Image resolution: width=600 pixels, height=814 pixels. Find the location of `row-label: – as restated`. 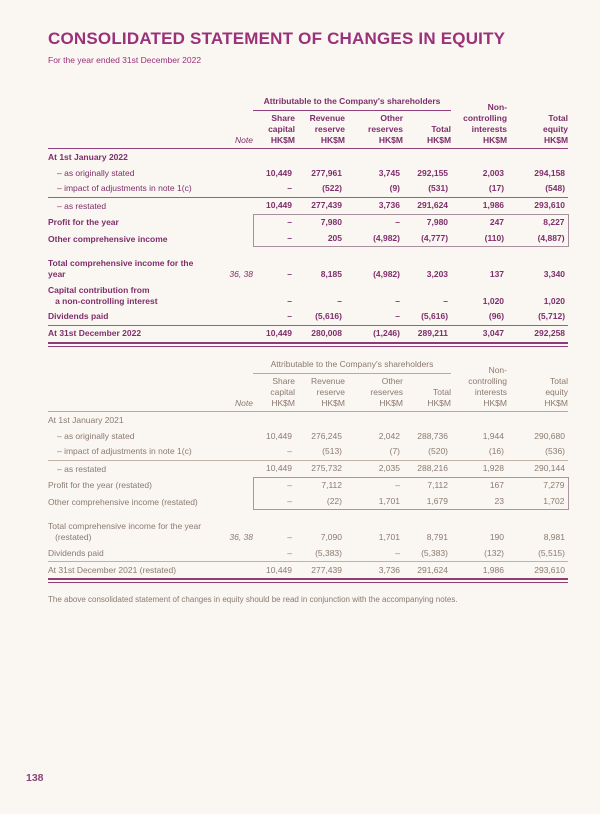

row-label: – as restated is located at coordinates (82, 468).